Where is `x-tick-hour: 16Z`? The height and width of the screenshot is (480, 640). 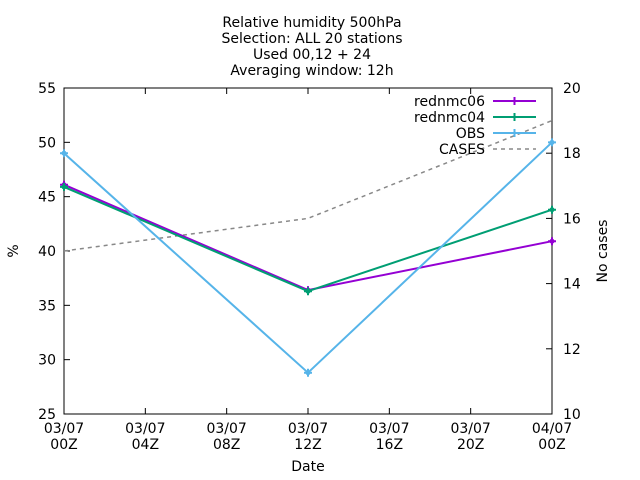 x-tick-hour: 16Z is located at coordinates (389, 445).